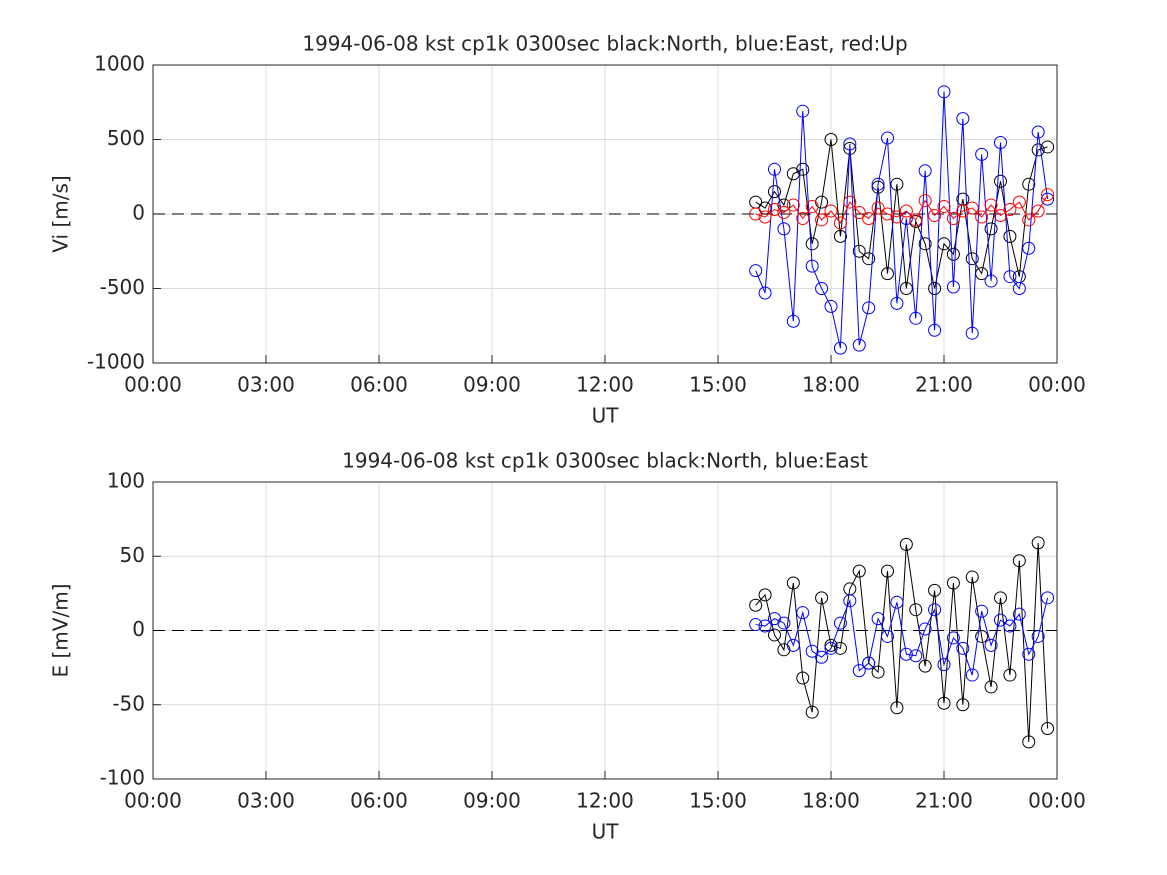  Describe the element at coordinates (718, 385) in the screenshot. I see `x-tick-label: 15:00` at that location.